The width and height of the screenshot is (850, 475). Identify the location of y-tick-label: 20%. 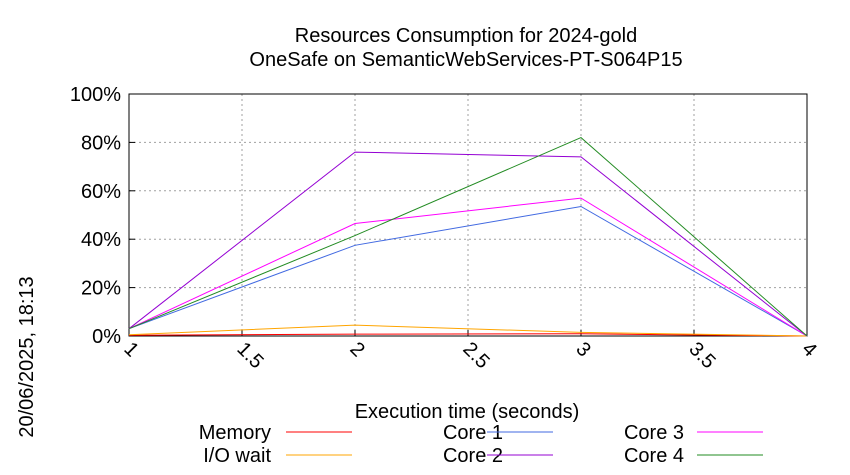
(101, 289).